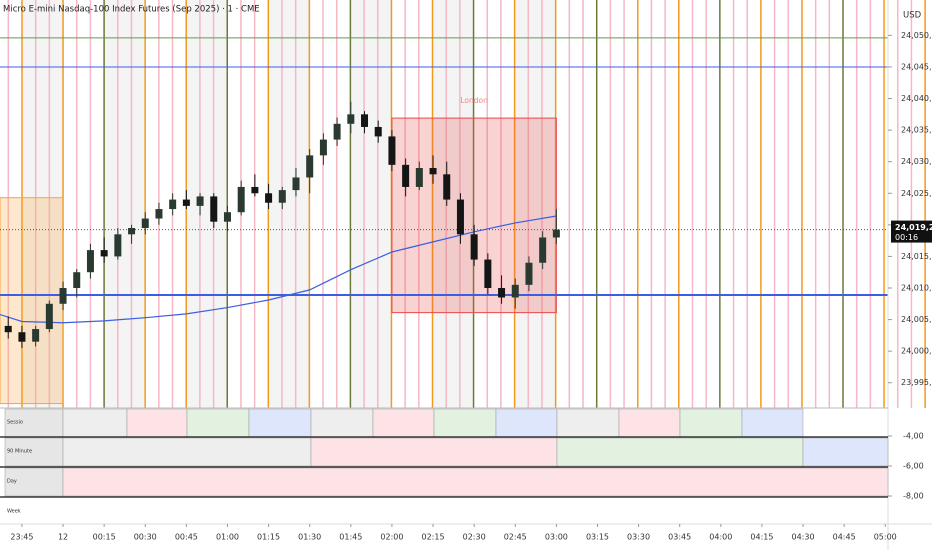 The height and width of the screenshot is (550, 932). Describe the element at coordinates (916, 288) in the screenshot. I see `y-tick-label: 24,010,00` at that location.